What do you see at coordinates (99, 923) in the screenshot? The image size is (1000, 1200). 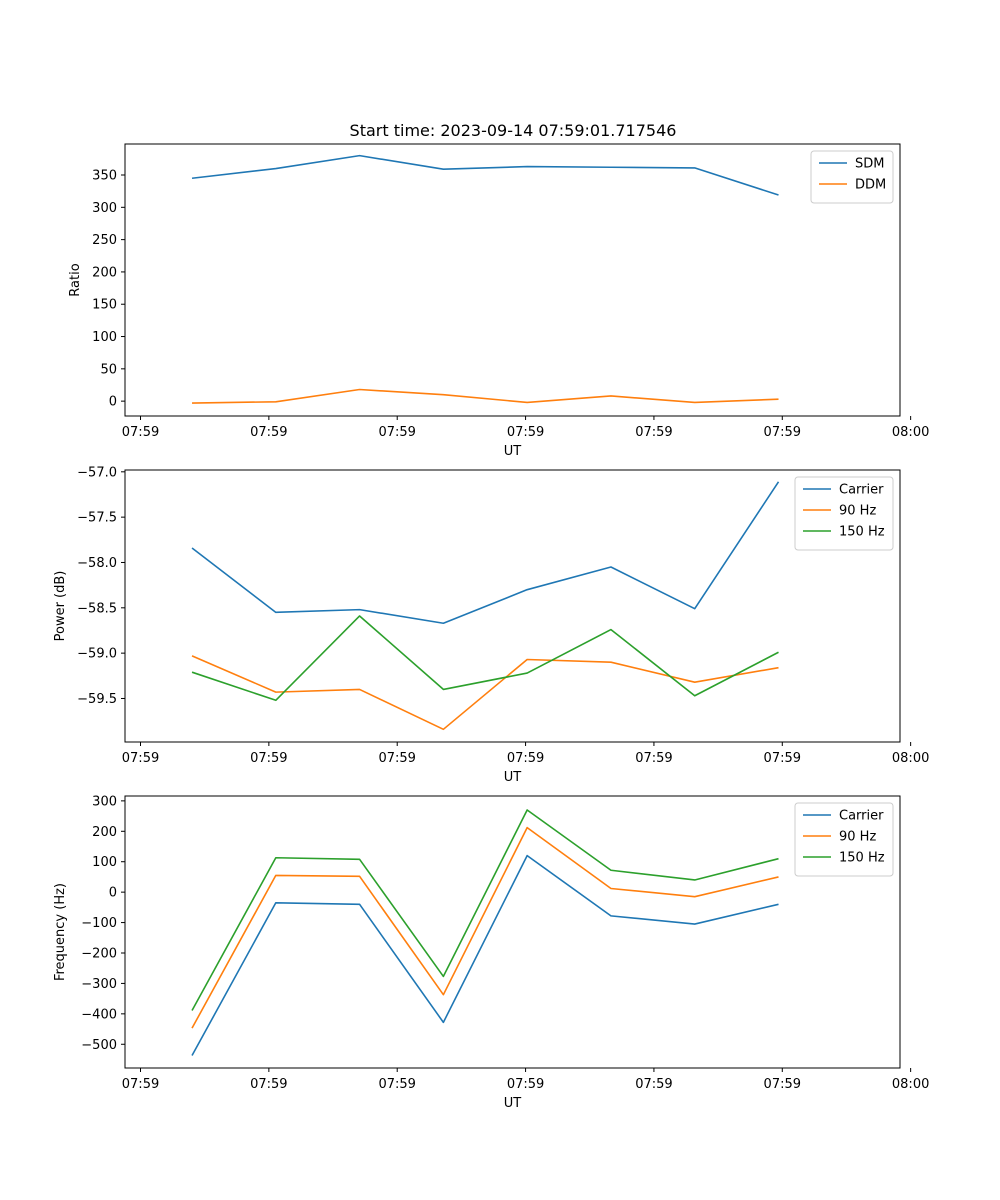 I see `y-tick-label: −100` at bounding box center [99, 923].